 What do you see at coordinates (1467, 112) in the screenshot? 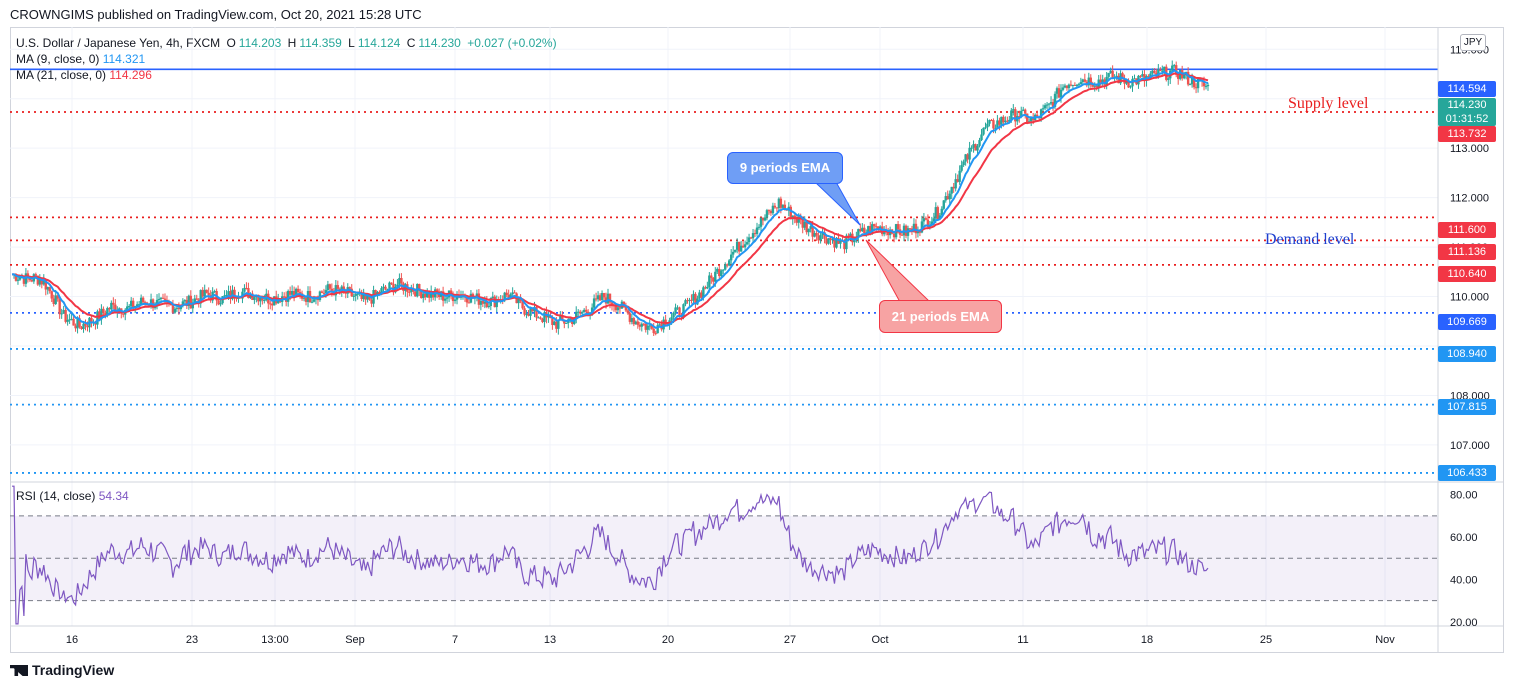
I see `price-tag-last: 114.230 01:31:52` at bounding box center [1467, 112].